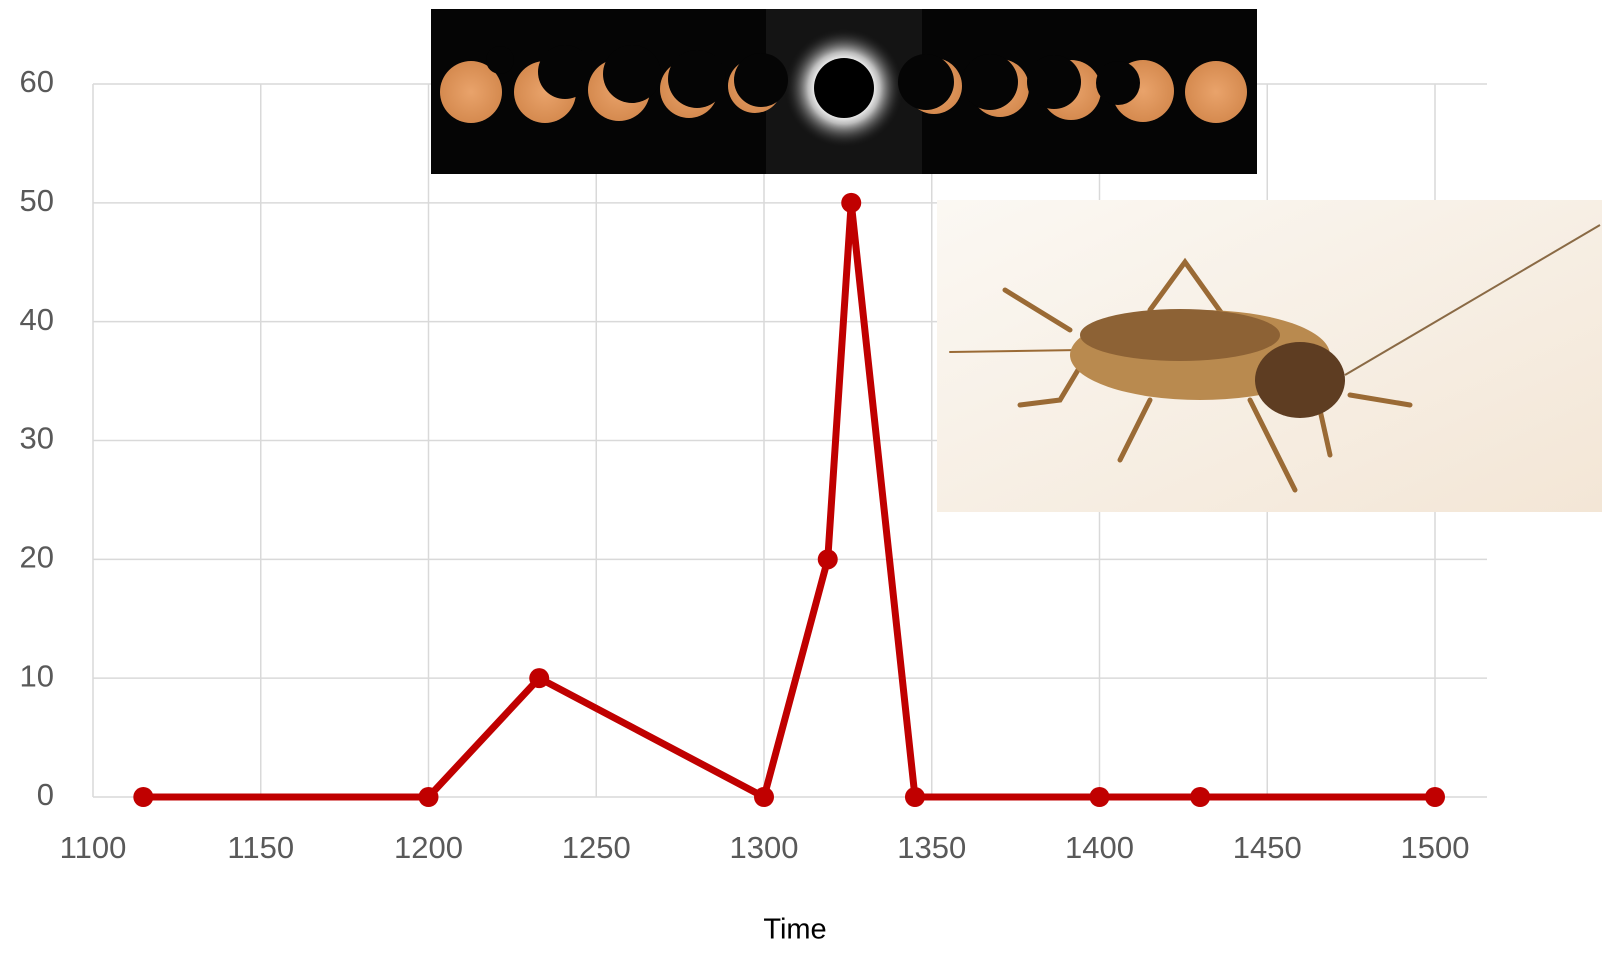  What do you see at coordinates (93, 847) in the screenshot?
I see `x-tick-label: 1100` at bounding box center [93, 847].